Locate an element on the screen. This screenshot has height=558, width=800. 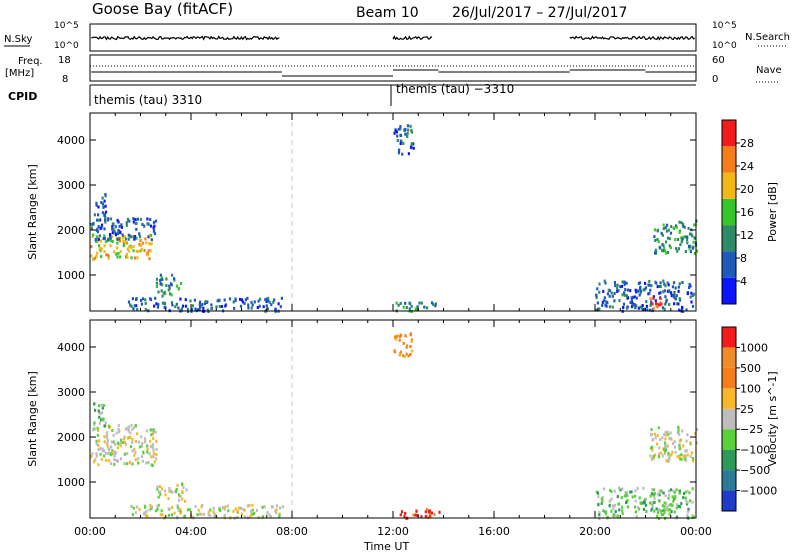
xtick-label: 20:00 is located at coordinates (595, 531).